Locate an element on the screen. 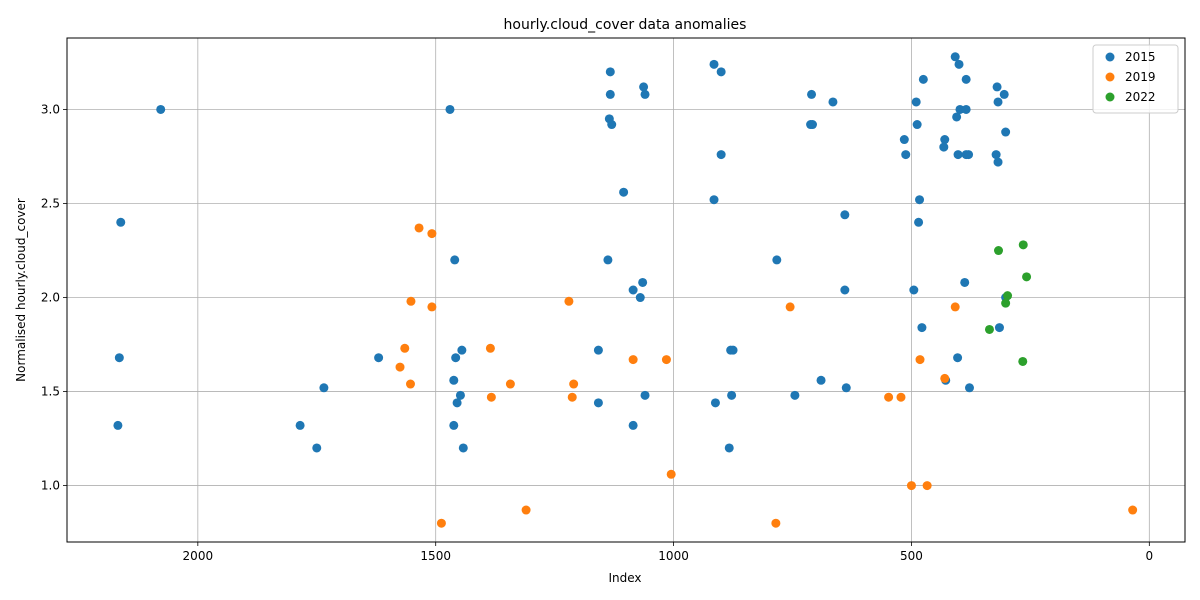 The width and height of the screenshot is (1200, 600). y-tick-label: 2.5 is located at coordinates (50, 203).